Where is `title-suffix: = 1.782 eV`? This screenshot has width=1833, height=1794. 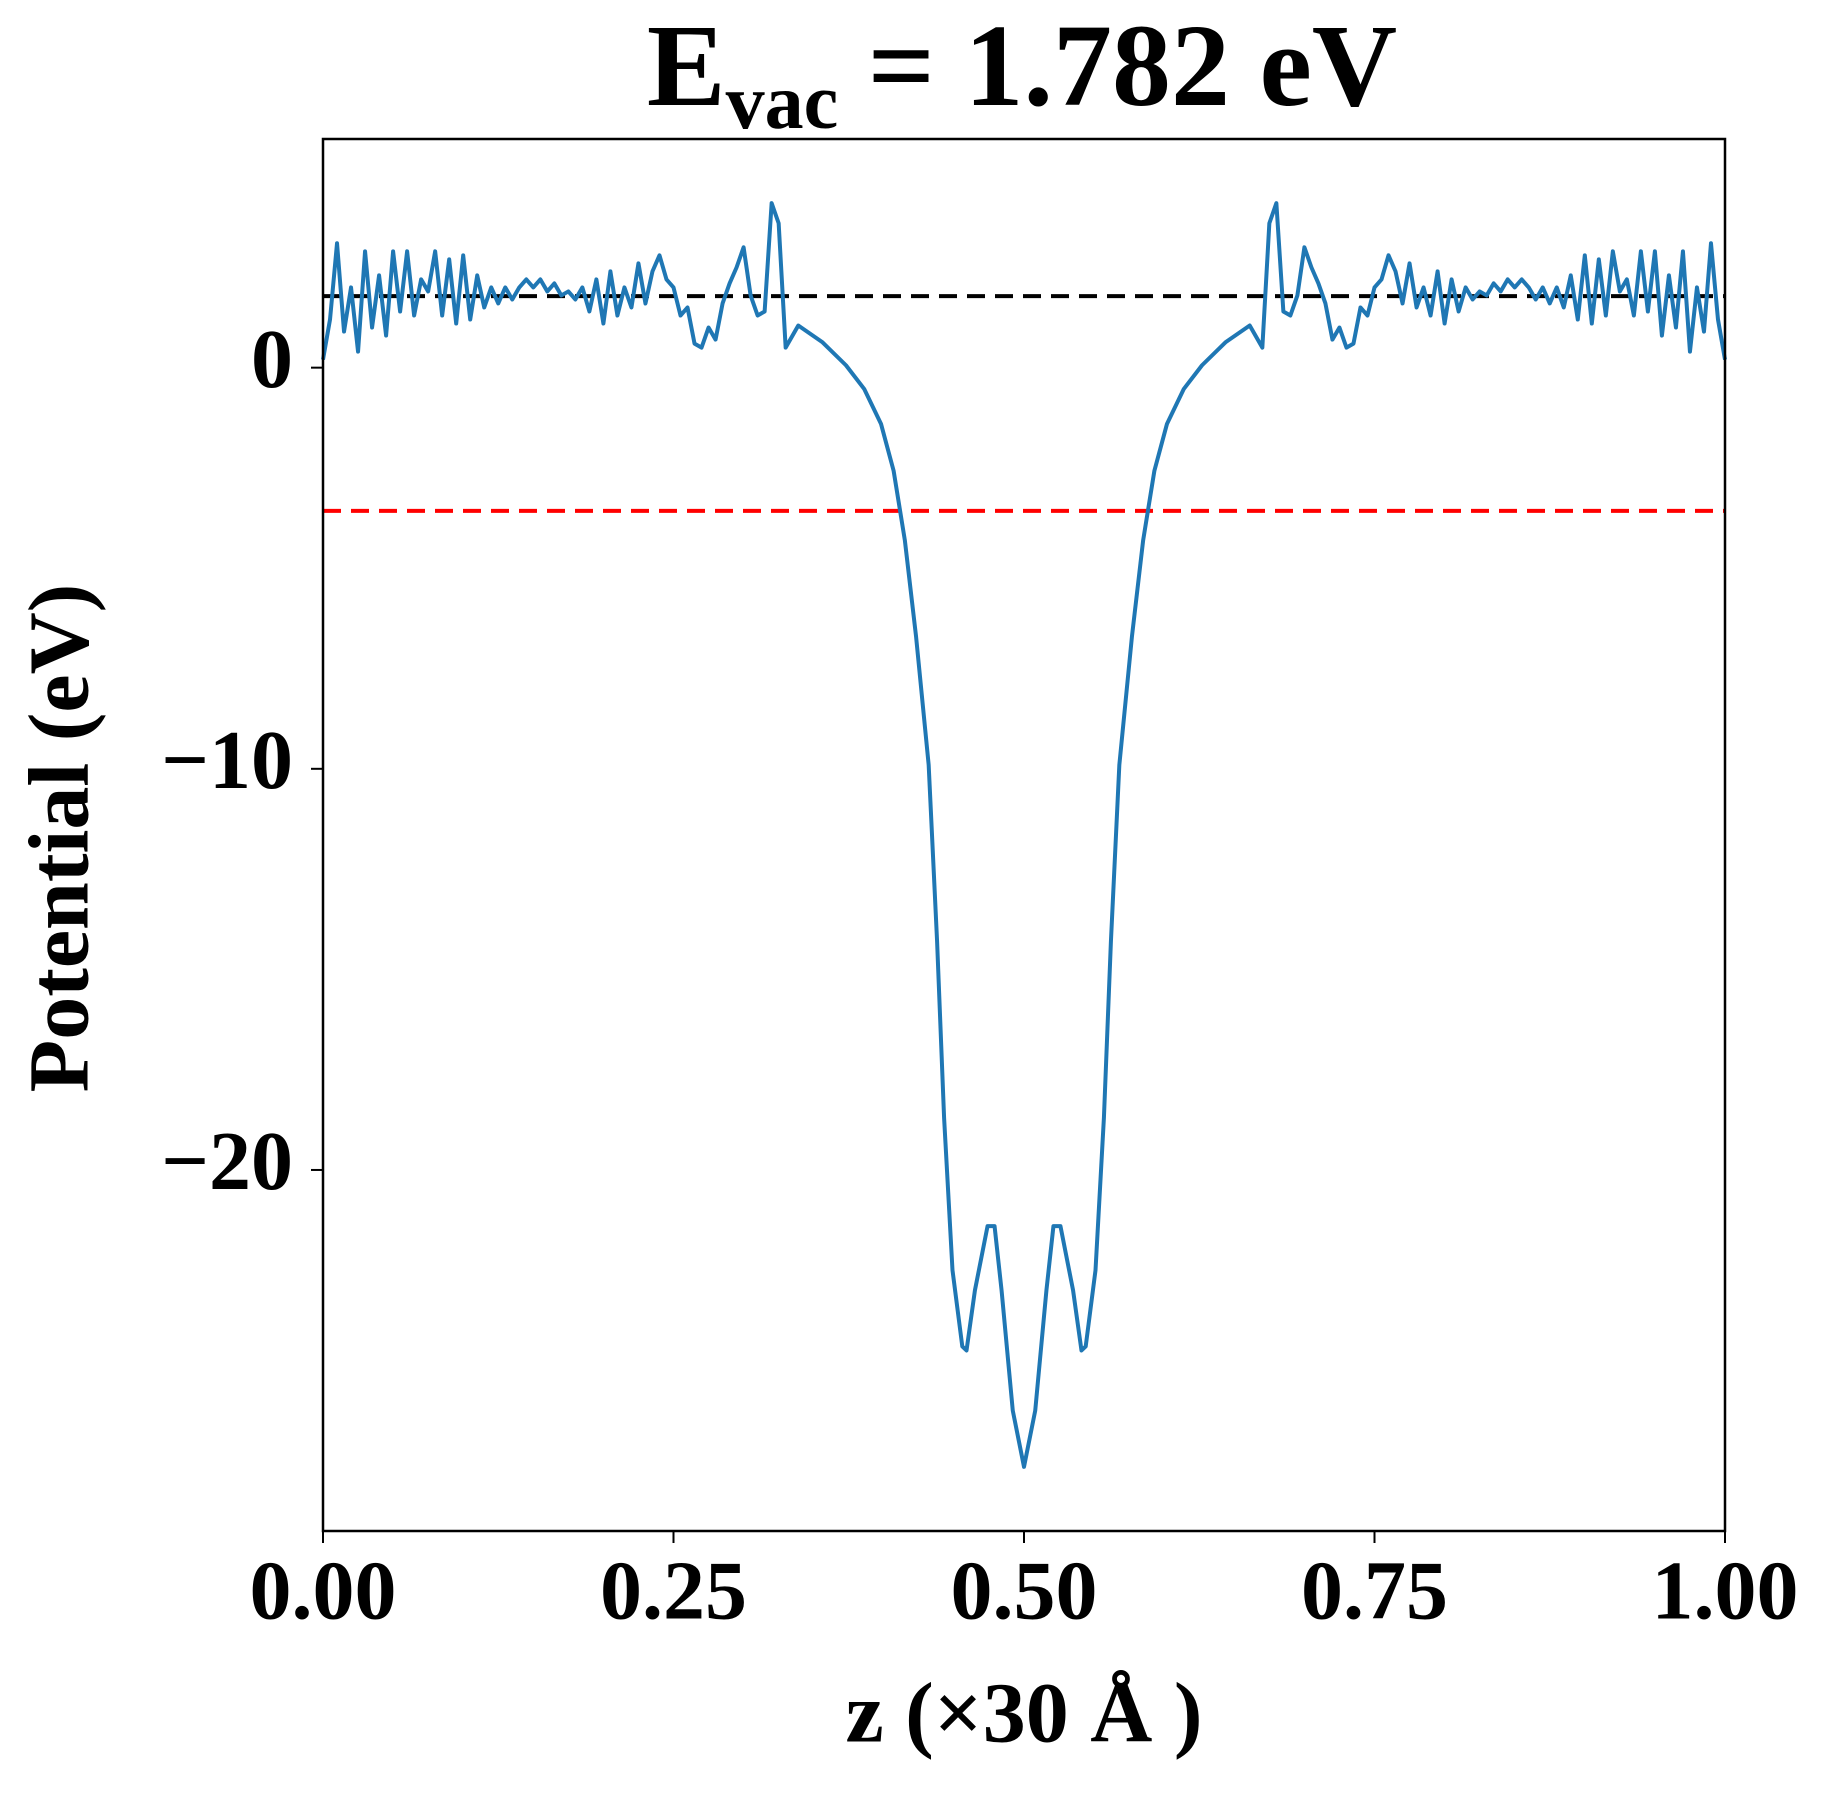 title-suffix: = 1.782 eV is located at coordinates (1117, 65).